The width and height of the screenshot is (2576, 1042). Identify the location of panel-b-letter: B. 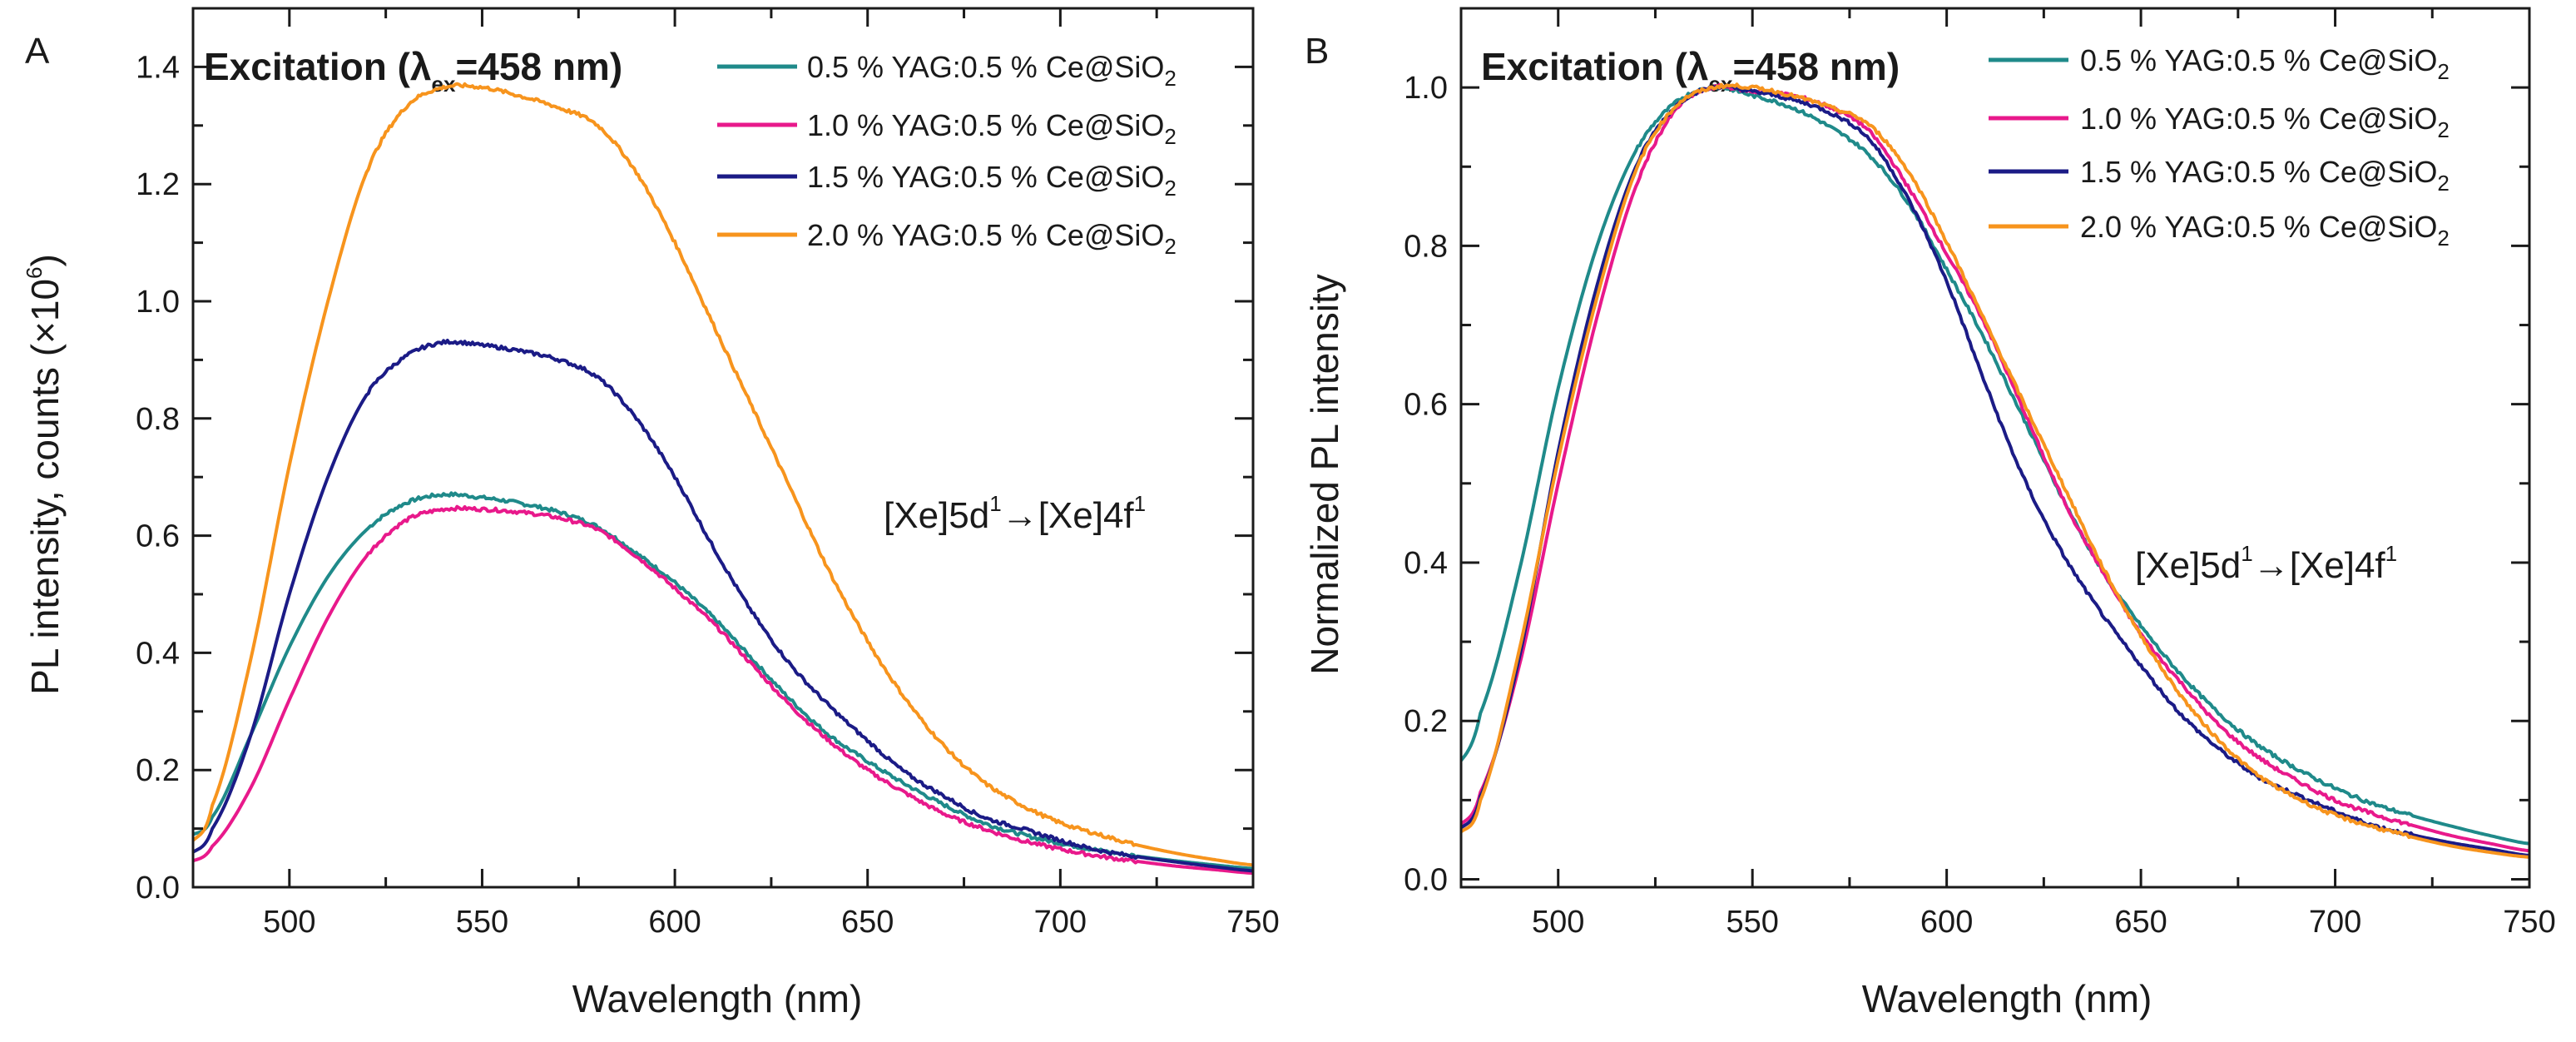
(1317, 51).